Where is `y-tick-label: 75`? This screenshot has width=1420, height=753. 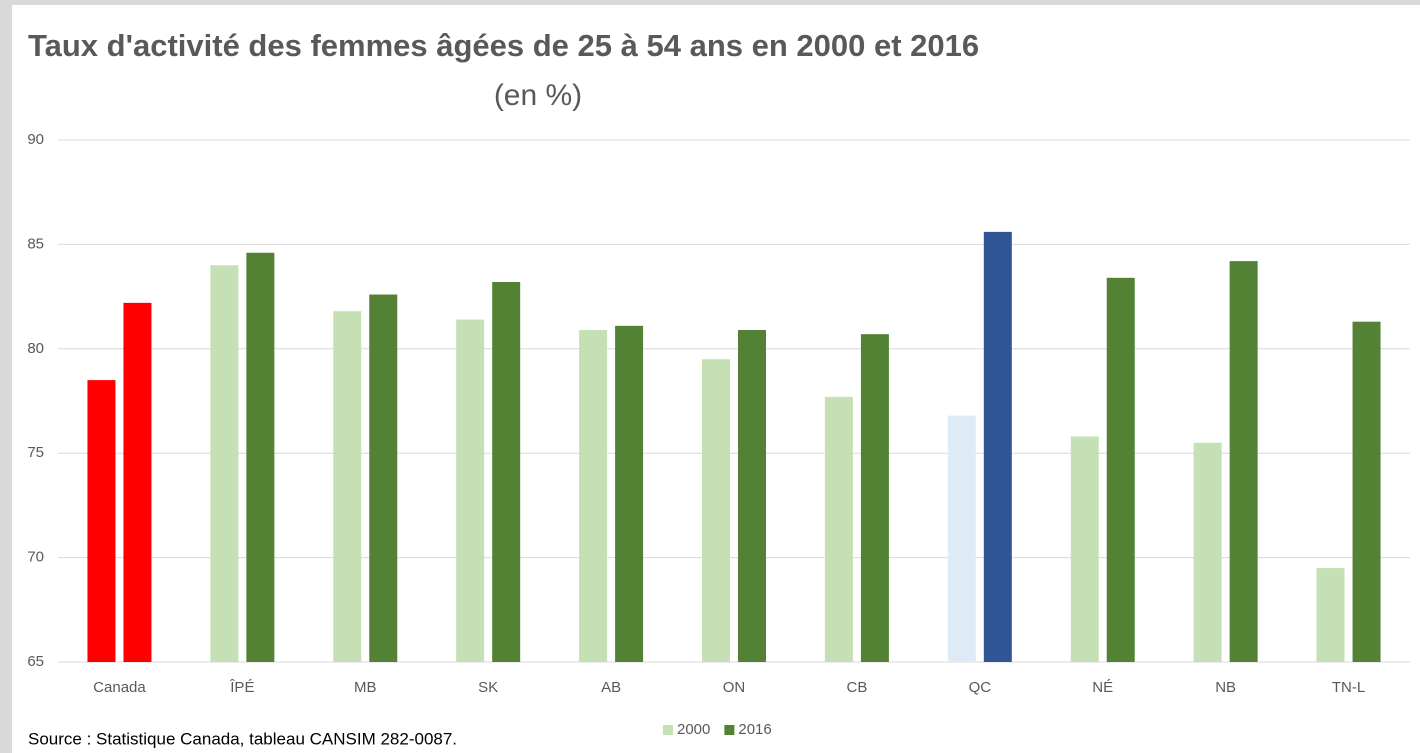
y-tick-label: 75 is located at coordinates (35, 452).